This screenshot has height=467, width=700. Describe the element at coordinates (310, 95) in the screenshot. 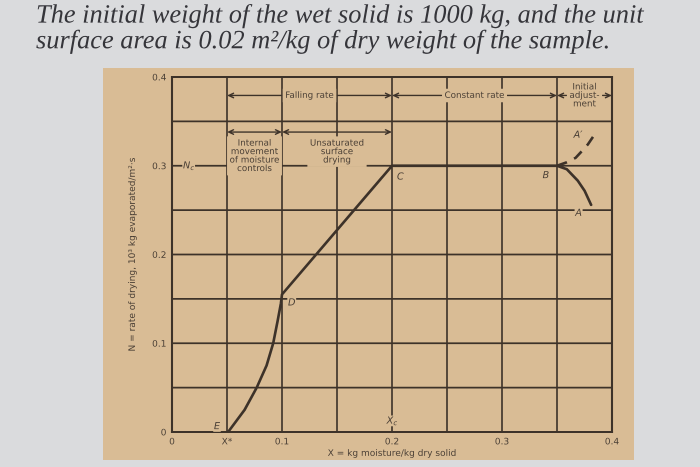

I see `annotation: Falling rate` at that location.